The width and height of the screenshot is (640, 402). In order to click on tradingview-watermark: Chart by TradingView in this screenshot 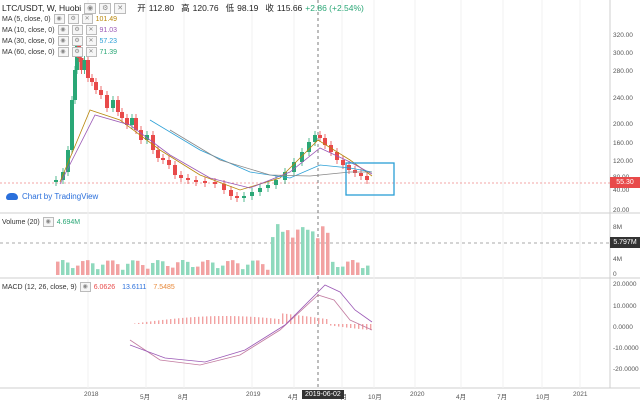, I will do `click(52, 196)`.